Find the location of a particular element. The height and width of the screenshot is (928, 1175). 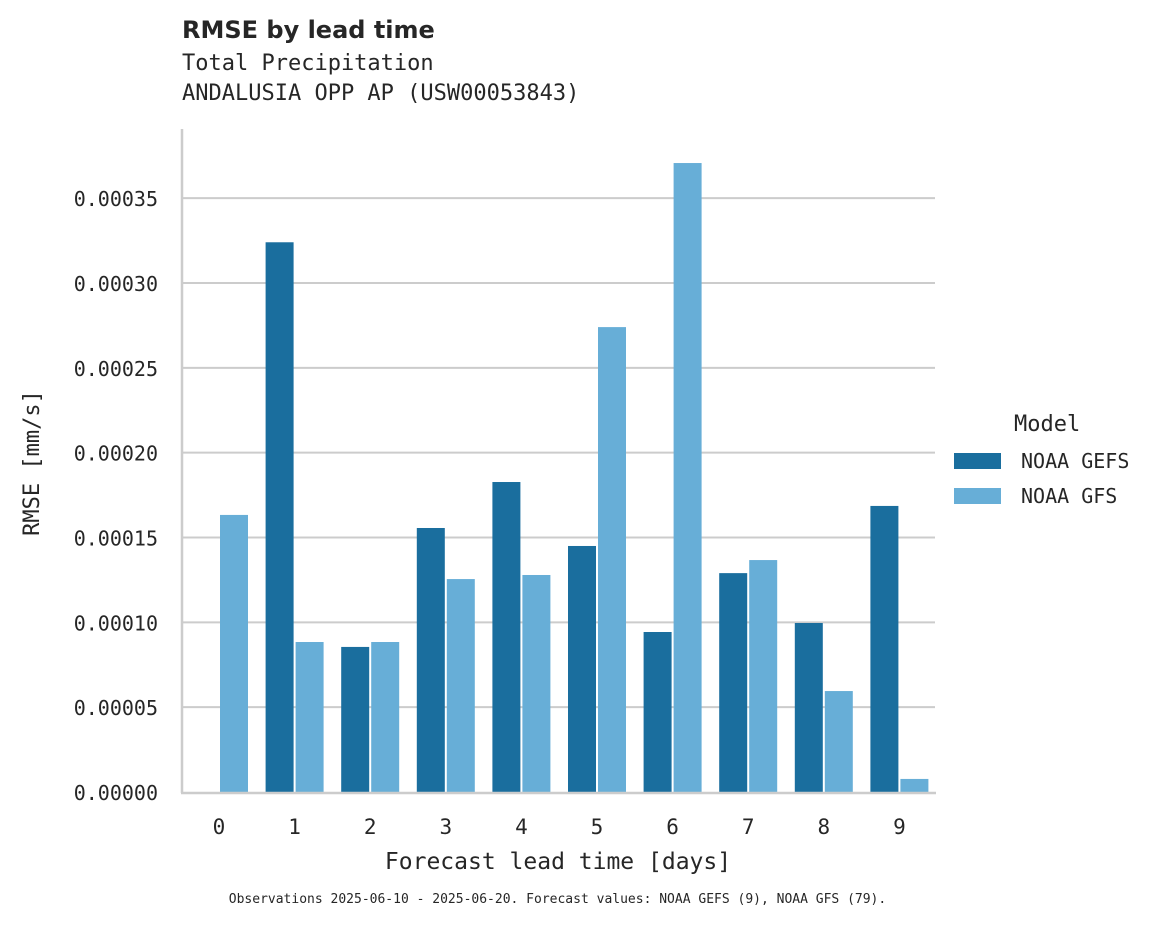

legend-label: NOAA GEFS is located at coordinates (1075, 460).